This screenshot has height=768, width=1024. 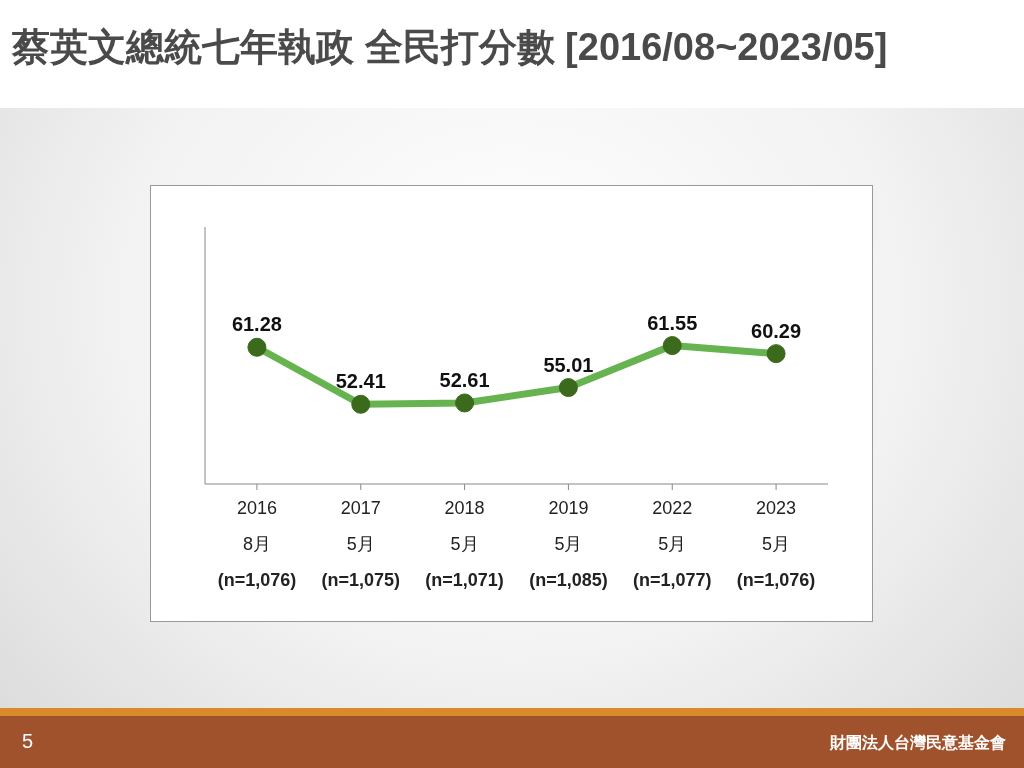 I want to click on data-label: 55.01, so click(x=568, y=364).